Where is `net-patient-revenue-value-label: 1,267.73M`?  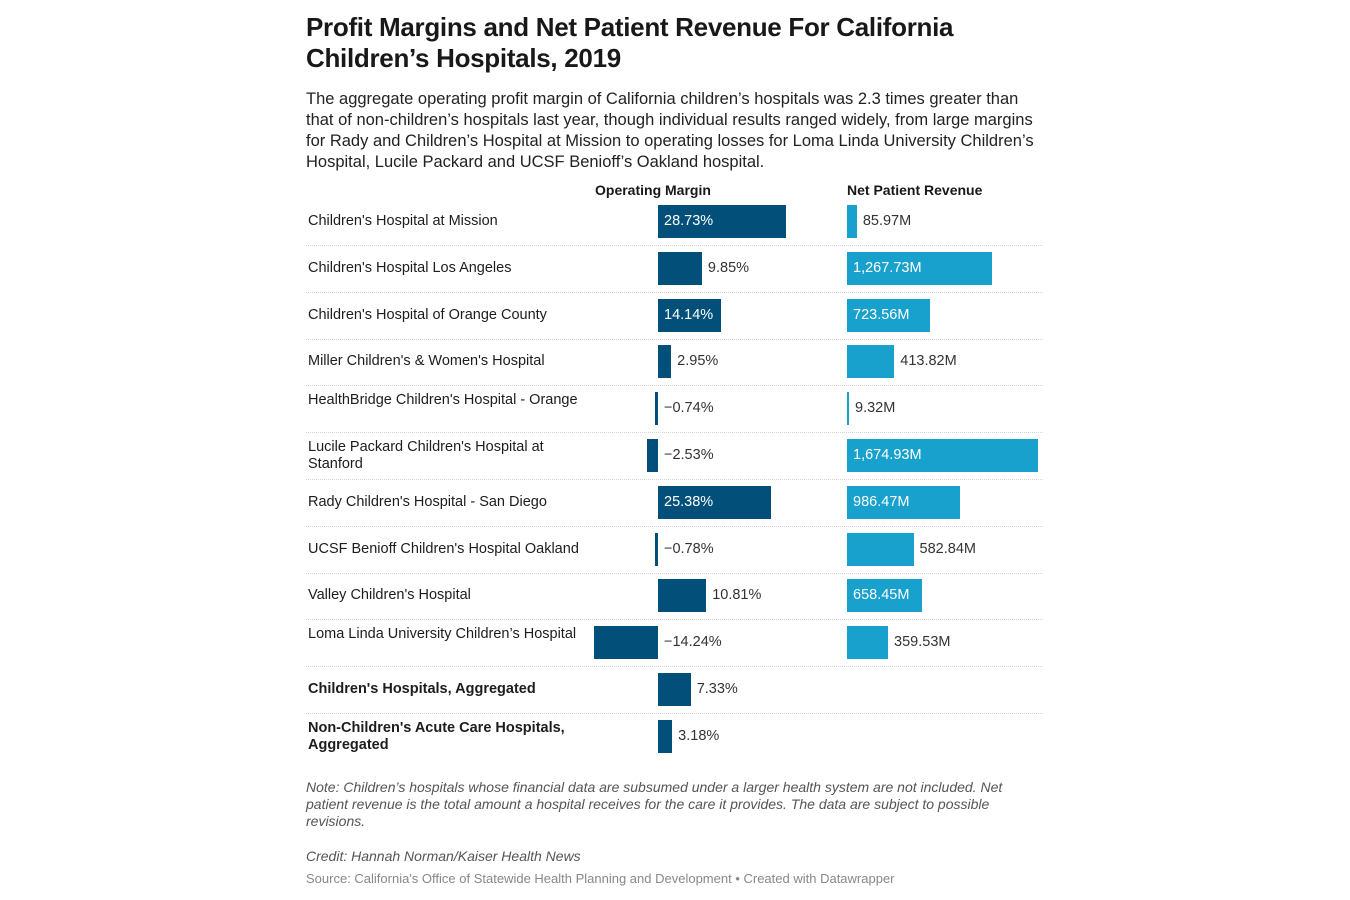 net-patient-revenue-value-label: 1,267.73M is located at coordinates (887, 267).